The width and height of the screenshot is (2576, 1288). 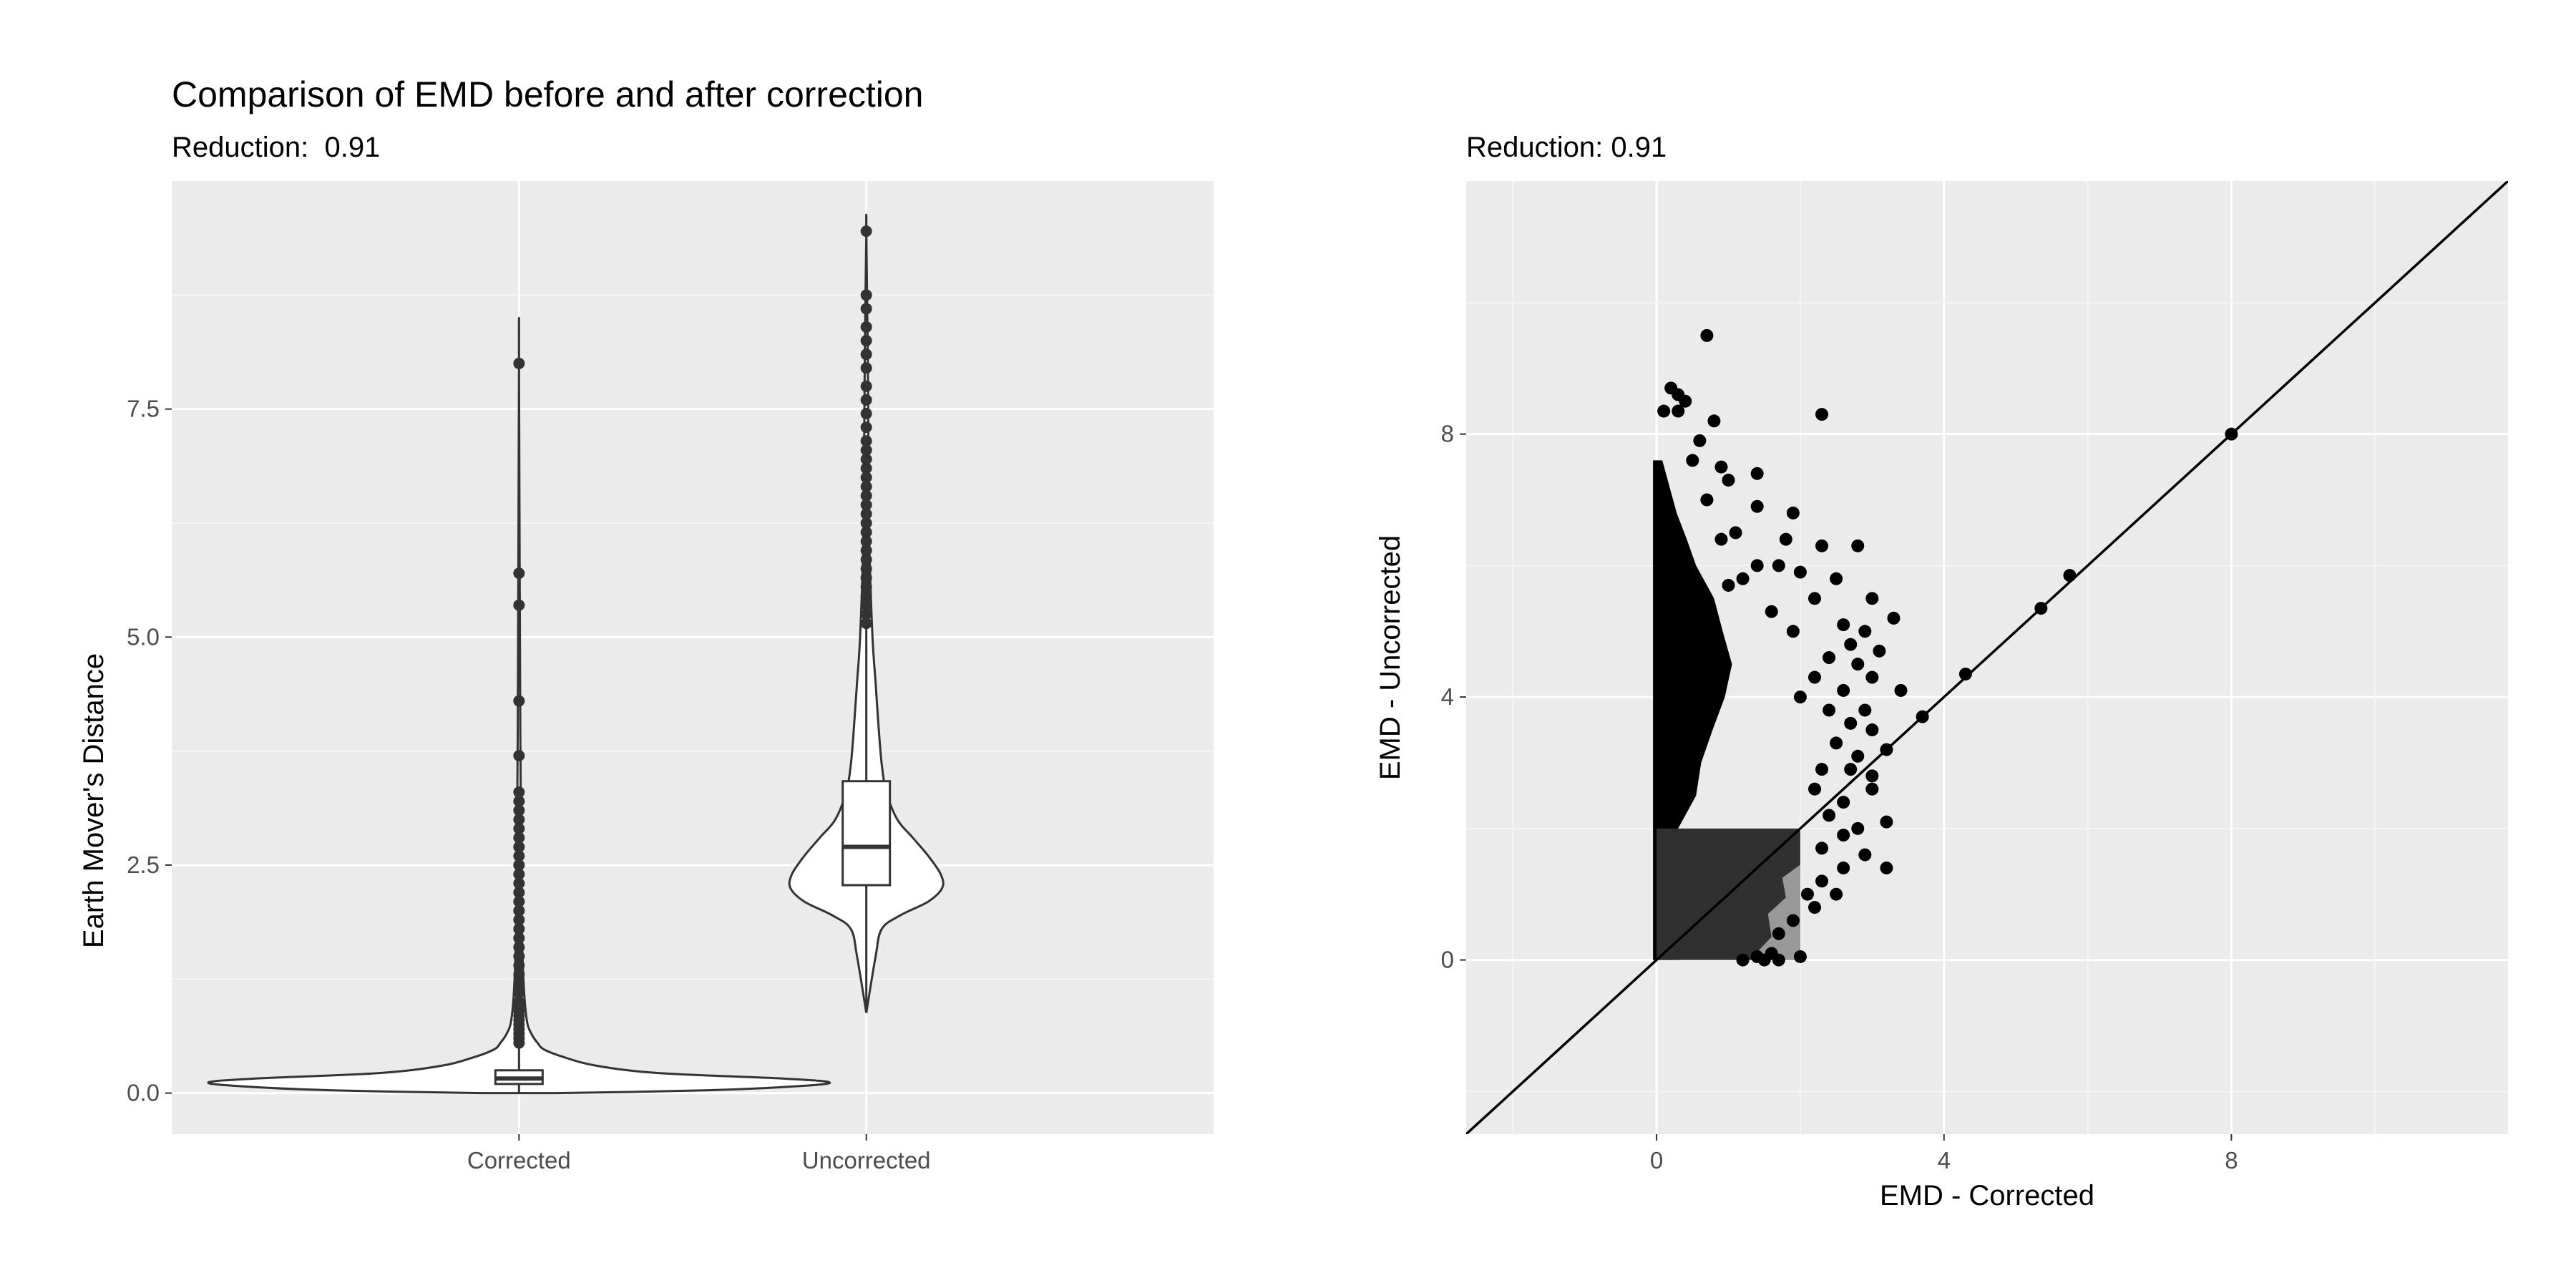 What do you see at coordinates (1987, 1195) in the screenshot?
I see `scatter-x-axis-label: EMD - Corrected` at bounding box center [1987, 1195].